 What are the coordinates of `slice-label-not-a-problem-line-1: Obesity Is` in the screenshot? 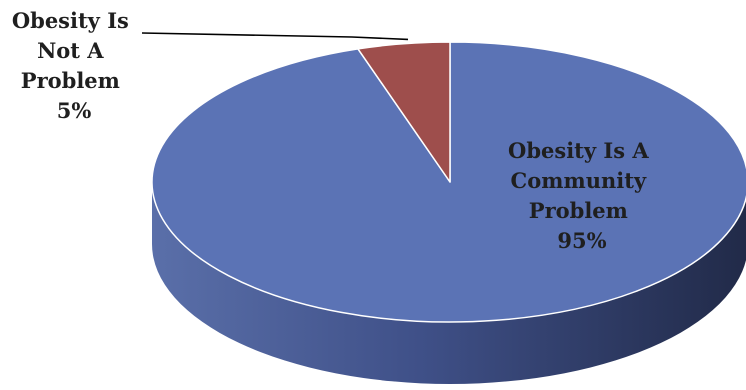 It's located at (70, 20).